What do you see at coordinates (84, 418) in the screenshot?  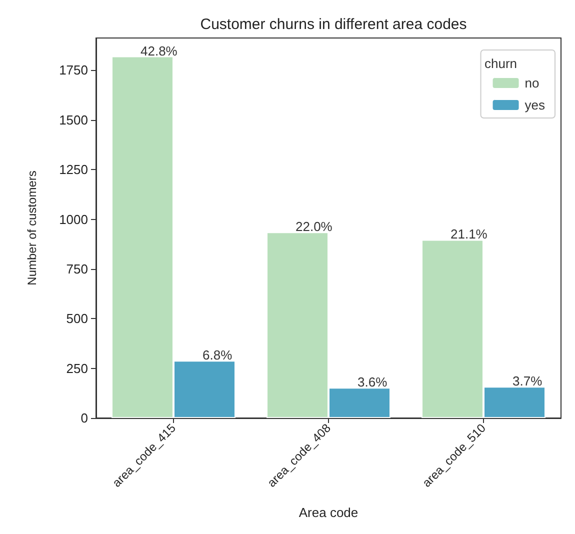 I see `y-tick-label: 0` at bounding box center [84, 418].